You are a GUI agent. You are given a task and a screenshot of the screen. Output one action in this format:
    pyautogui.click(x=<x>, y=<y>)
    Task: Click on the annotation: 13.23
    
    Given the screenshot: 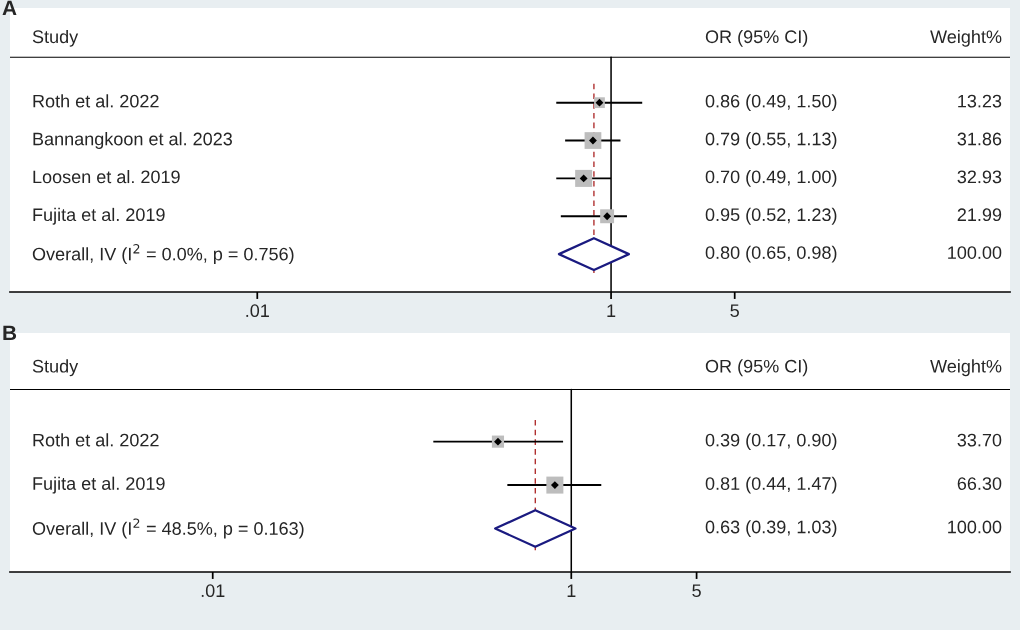 What is the action you would take?
    pyautogui.click(x=980, y=101)
    